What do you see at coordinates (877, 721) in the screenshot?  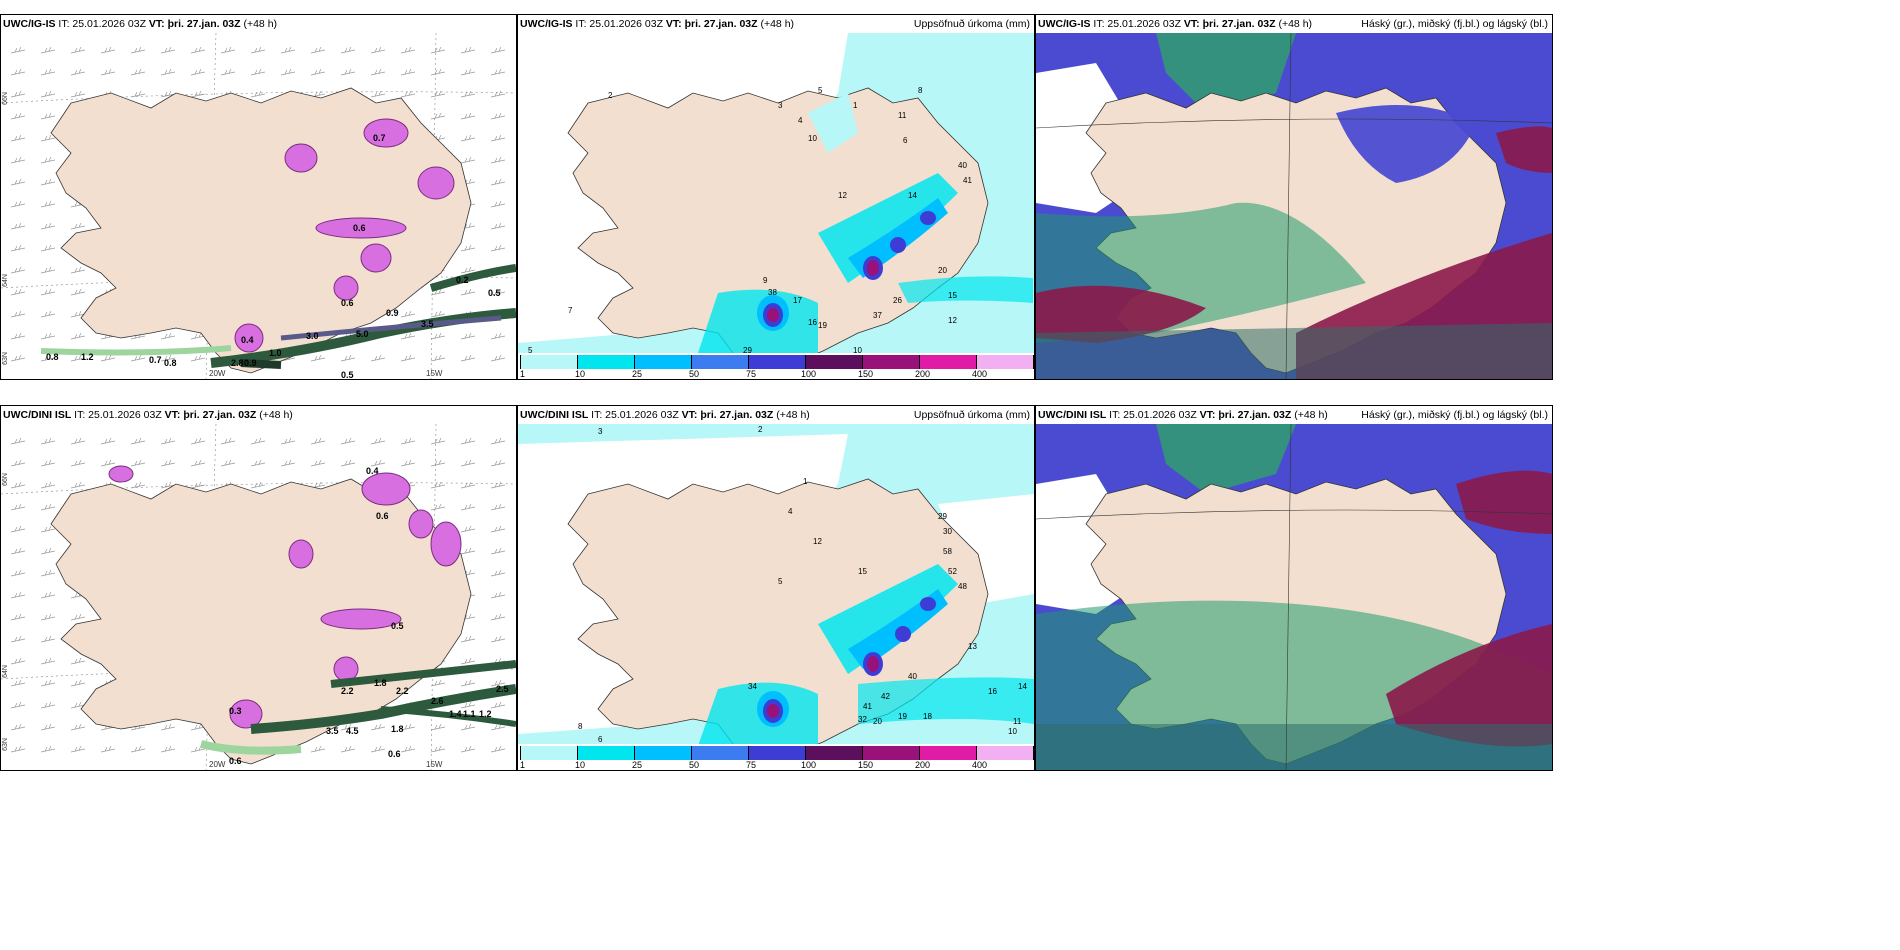 I see `svg-text: 20` at bounding box center [877, 721].